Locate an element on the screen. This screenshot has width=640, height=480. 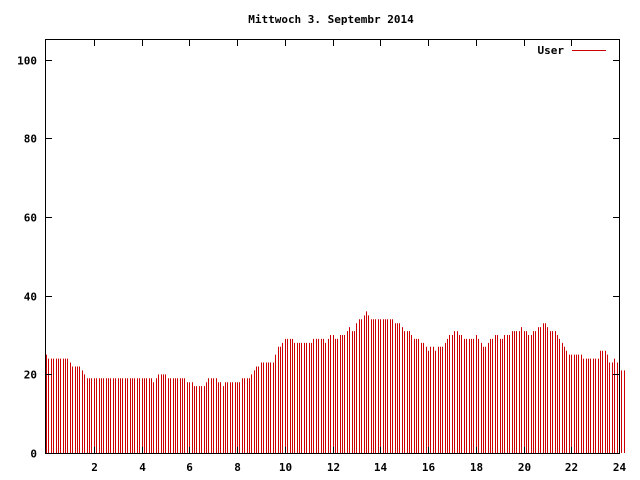
x-tick-label: 16 is located at coordinates (429, 467).